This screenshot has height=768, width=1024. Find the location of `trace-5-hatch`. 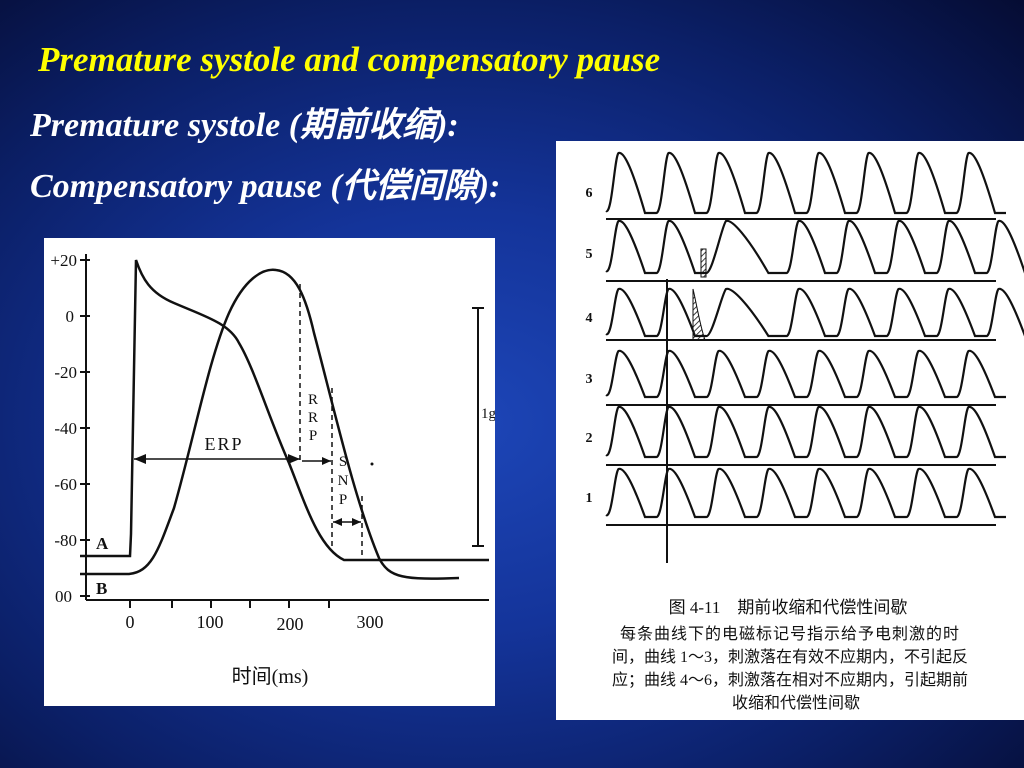

trace-5-hatch is located at coordinates (703, 263).